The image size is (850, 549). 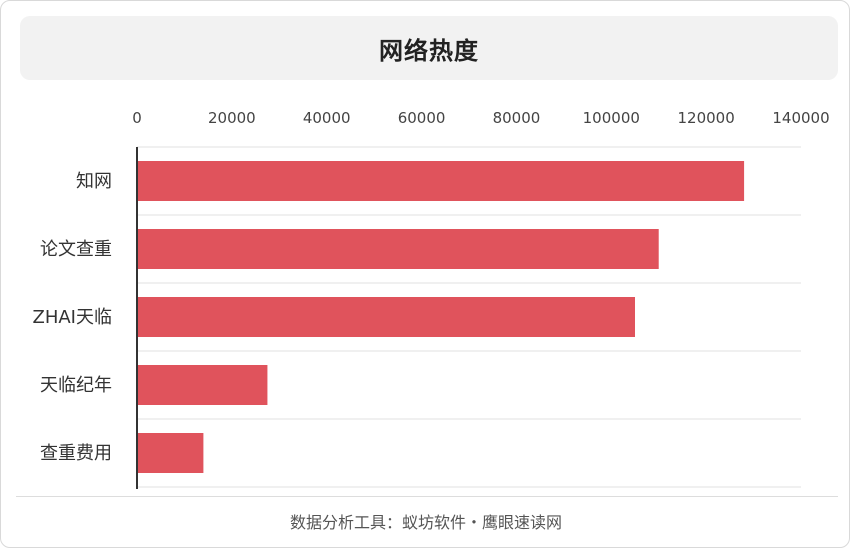 I want to click on category-label: ZHAI天临, so click(x=73, y=317).